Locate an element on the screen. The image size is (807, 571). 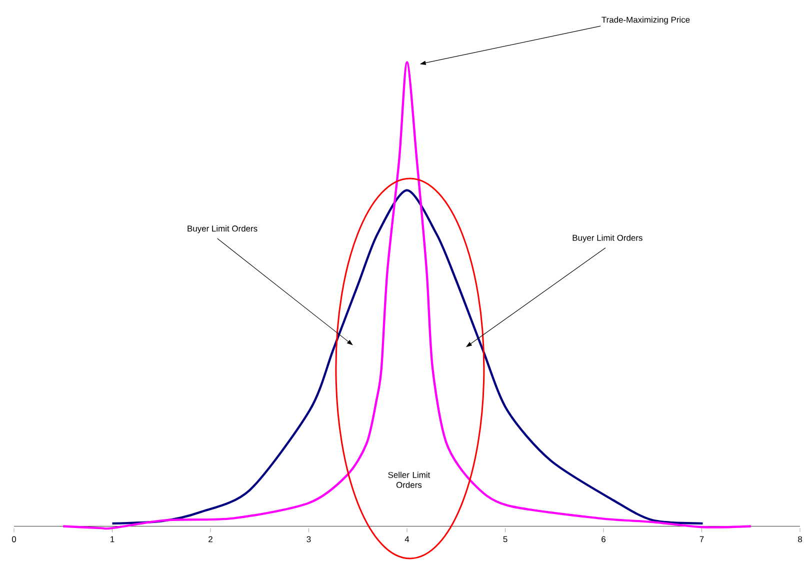
x-tick-label: 6 is located at coordinates (604, 539).